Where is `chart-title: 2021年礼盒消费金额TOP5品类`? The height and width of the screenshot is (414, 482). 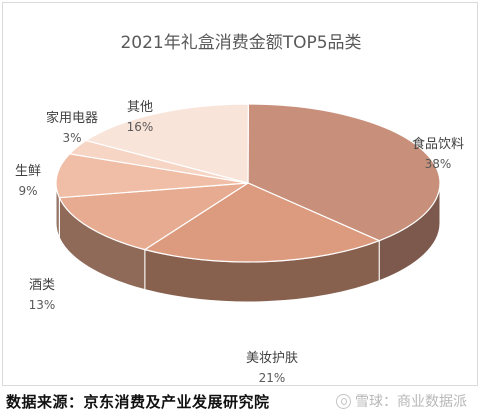 chart-title: 2021年礼盒消费金额TOP5品类 is located at coordinates (241, 43).